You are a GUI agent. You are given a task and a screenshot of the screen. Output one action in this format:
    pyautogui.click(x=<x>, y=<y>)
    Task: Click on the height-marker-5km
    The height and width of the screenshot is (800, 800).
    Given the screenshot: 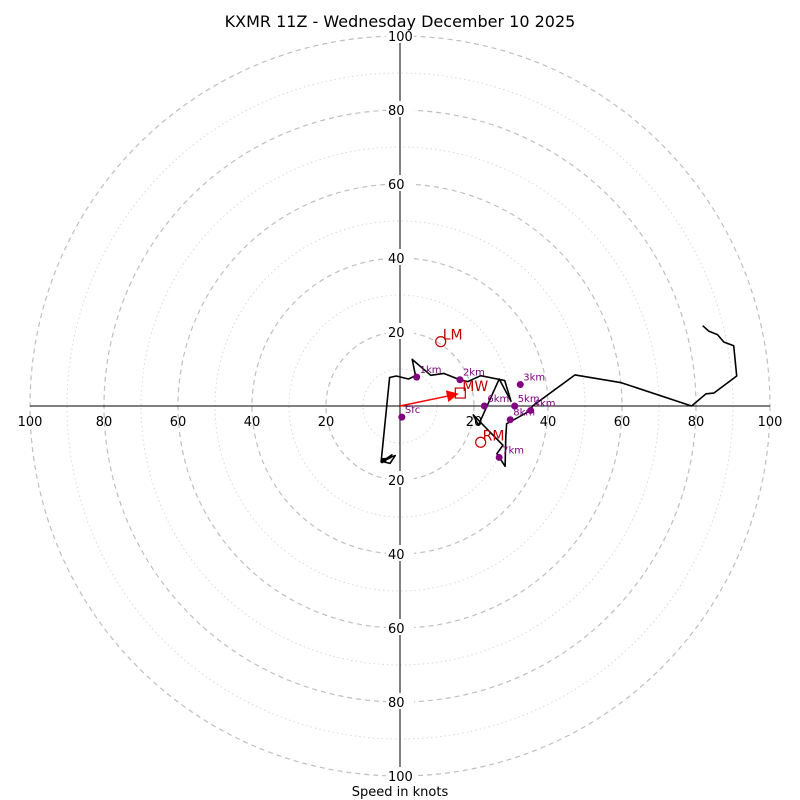 What is the action you would take?
    pyautogui.click(x=515, y=406)
    